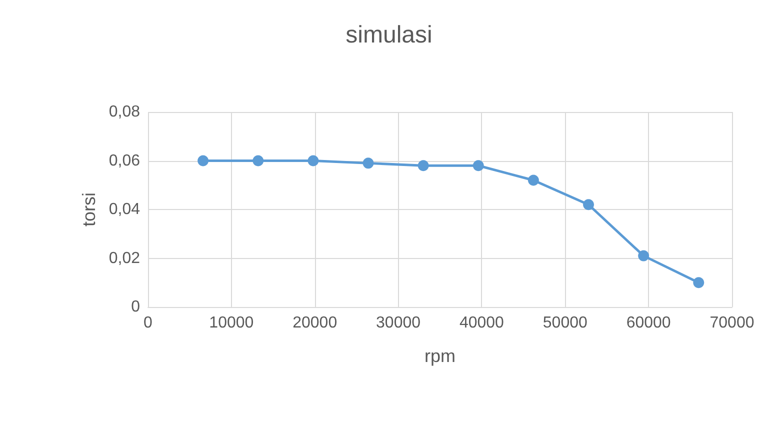  I want to click on x-axis-title: rpm, so click(440, 356).